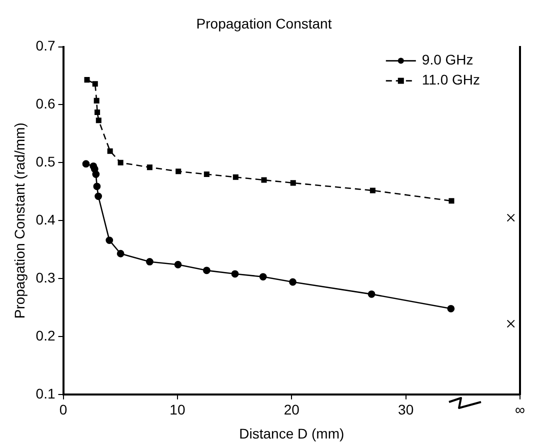 This screenshot has width=534, height=447. Describe the element at coordinates (264, 23) in the screenshot. I see `chart-title: Propagation Constant` at that location.